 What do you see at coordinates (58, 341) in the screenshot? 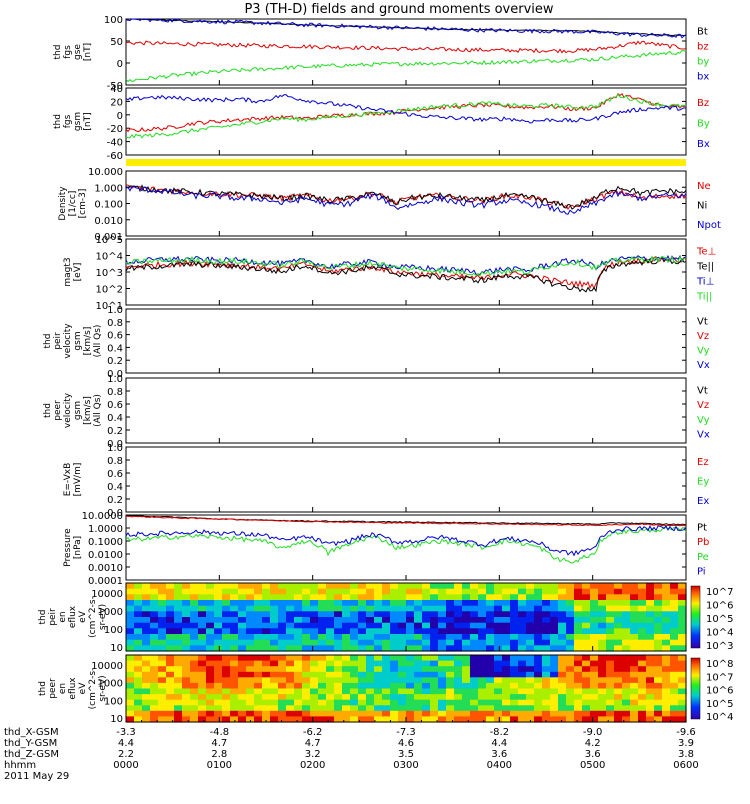
I see `y-axis-label-line: peir` at bounding box center [58, 341].